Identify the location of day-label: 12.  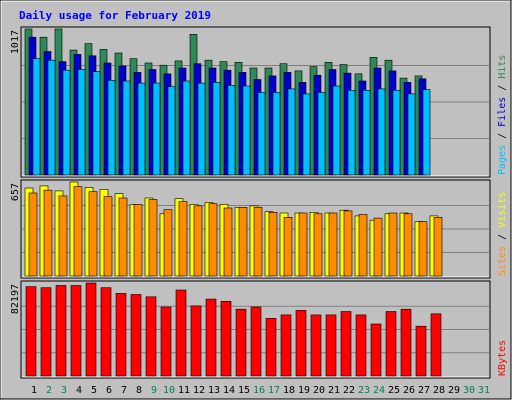
(199, 390).